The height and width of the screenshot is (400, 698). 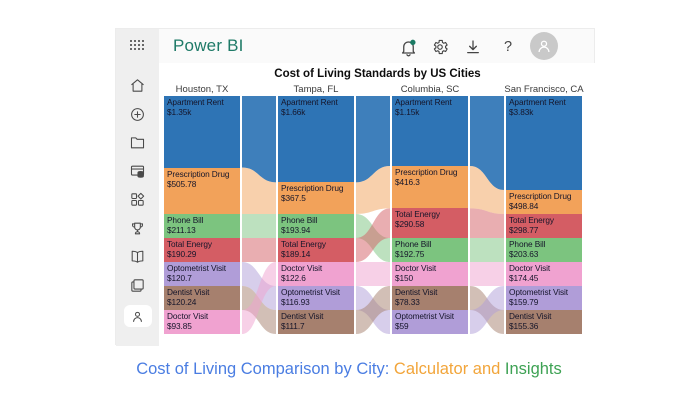 I want to click on city-axis-label: Houston, TX, so click(x=202, y=89).